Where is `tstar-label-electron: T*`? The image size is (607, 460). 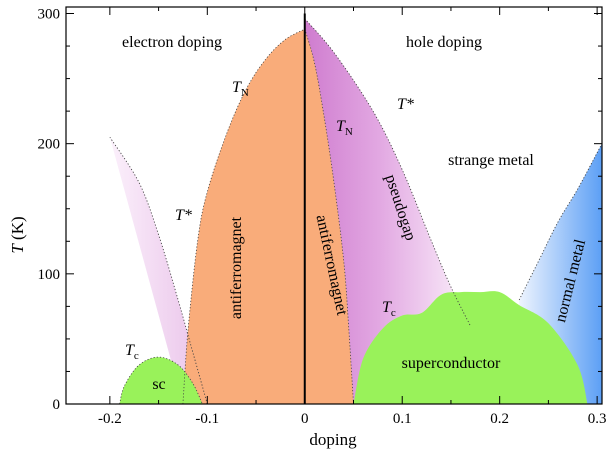 tstar-label-electron: T* is located at coordinates (183, 215).